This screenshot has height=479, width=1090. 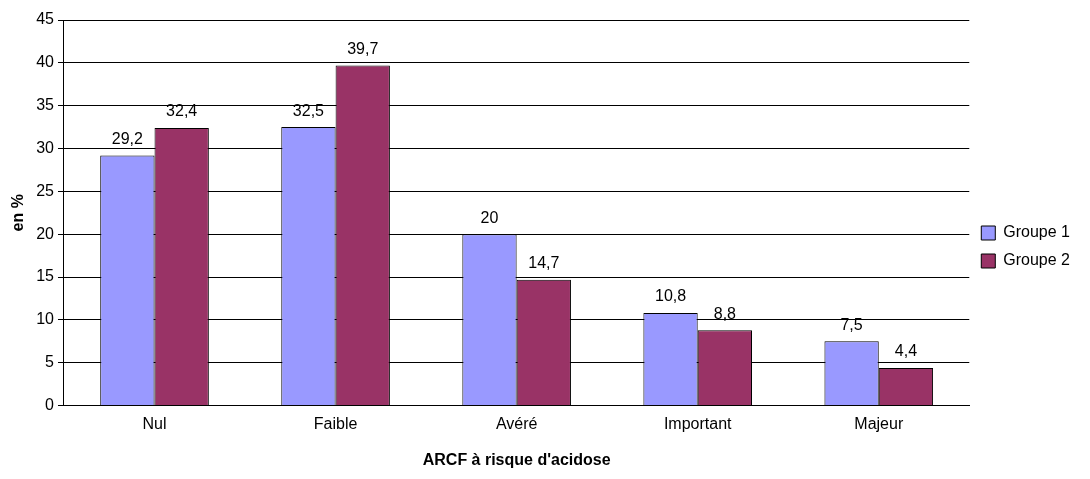 I want to click on y-tick-label: 10, so click(x=45, y=319).